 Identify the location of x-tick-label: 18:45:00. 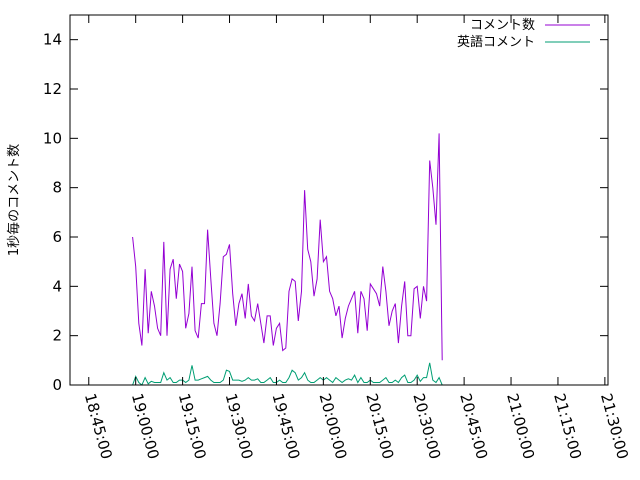
(98, 426).